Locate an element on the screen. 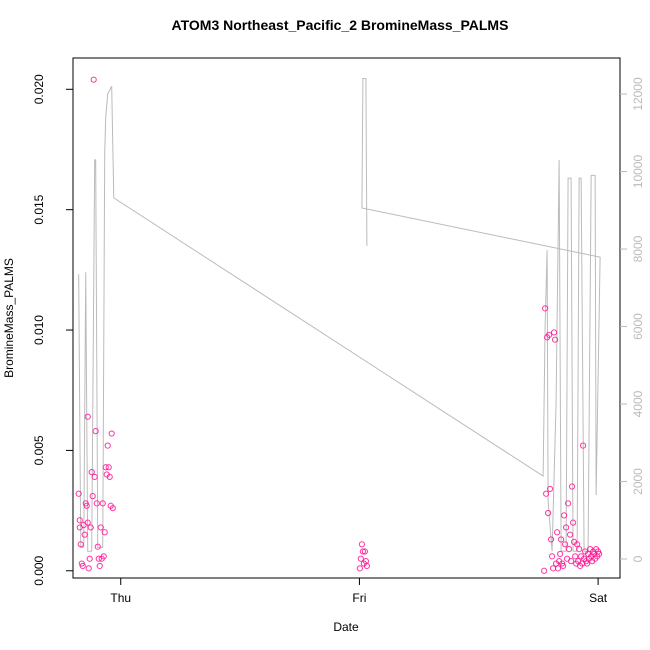  y2-tick-label: 10000 is located at coordinates (638, 172).